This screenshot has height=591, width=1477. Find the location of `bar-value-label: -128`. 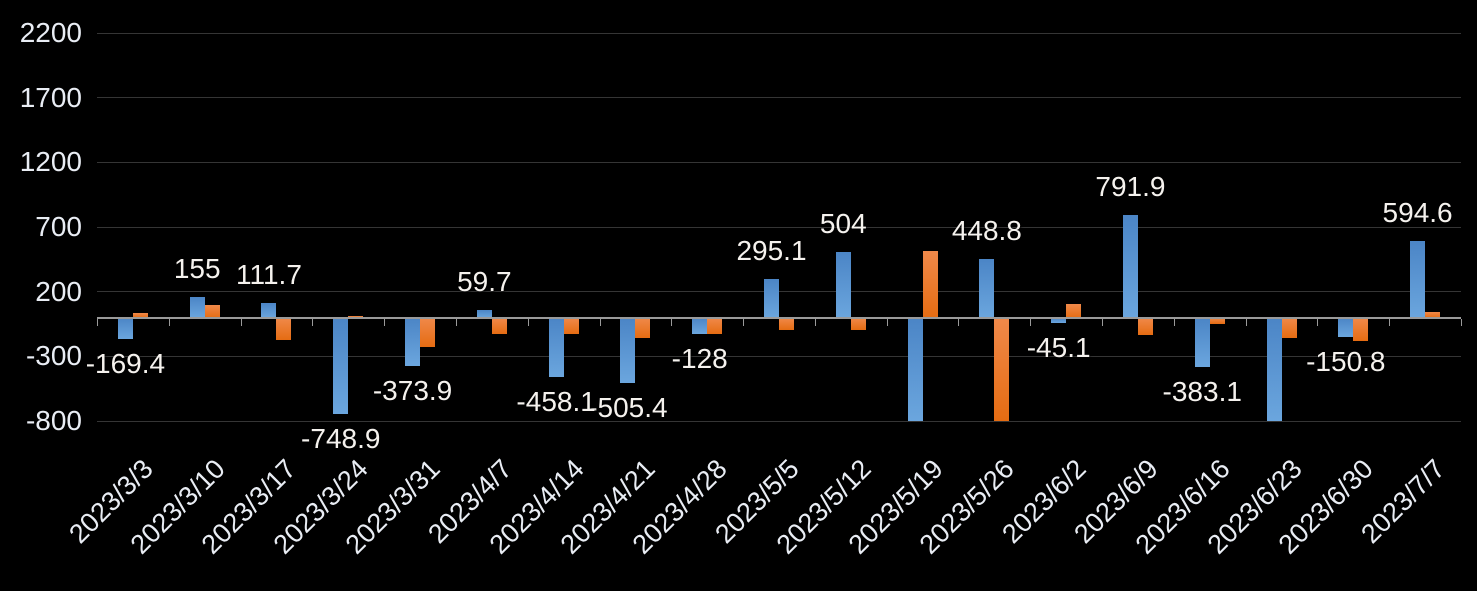

bar-value-label: -128 is located at coordinates (699, 359).